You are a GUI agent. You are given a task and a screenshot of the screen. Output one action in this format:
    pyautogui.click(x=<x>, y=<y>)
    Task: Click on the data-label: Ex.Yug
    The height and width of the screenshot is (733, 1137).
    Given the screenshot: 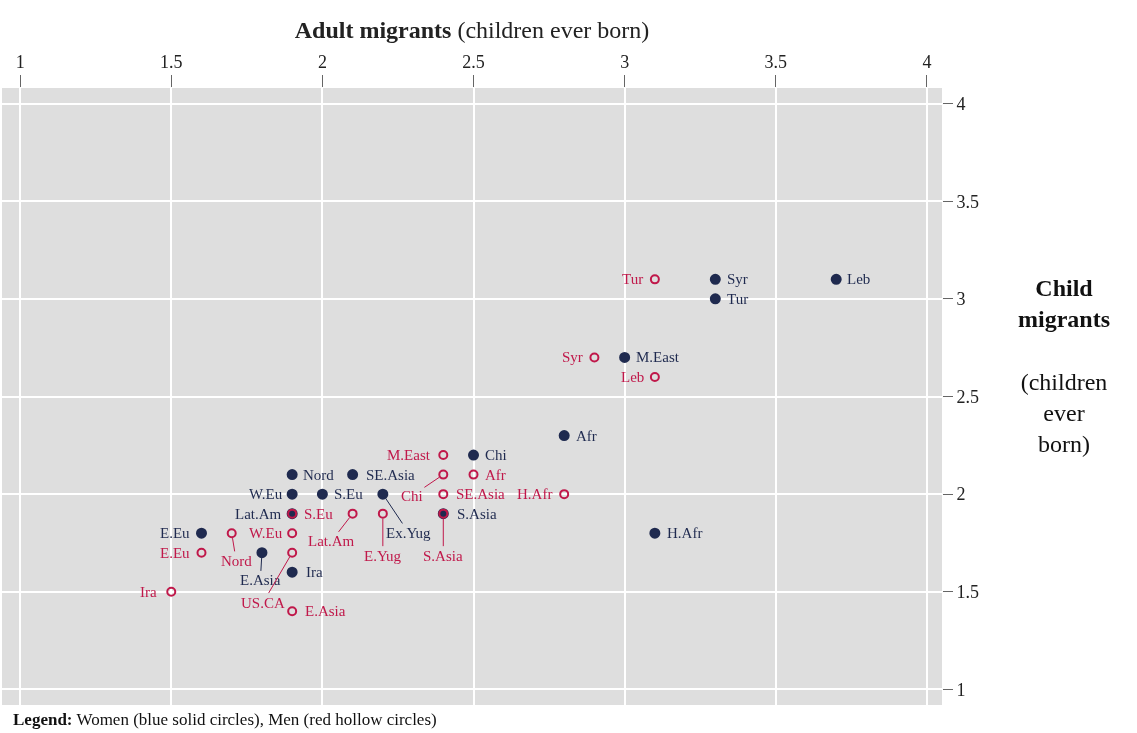 What is the action you would take?
    pyautogui.click(x=409, y=533)
    